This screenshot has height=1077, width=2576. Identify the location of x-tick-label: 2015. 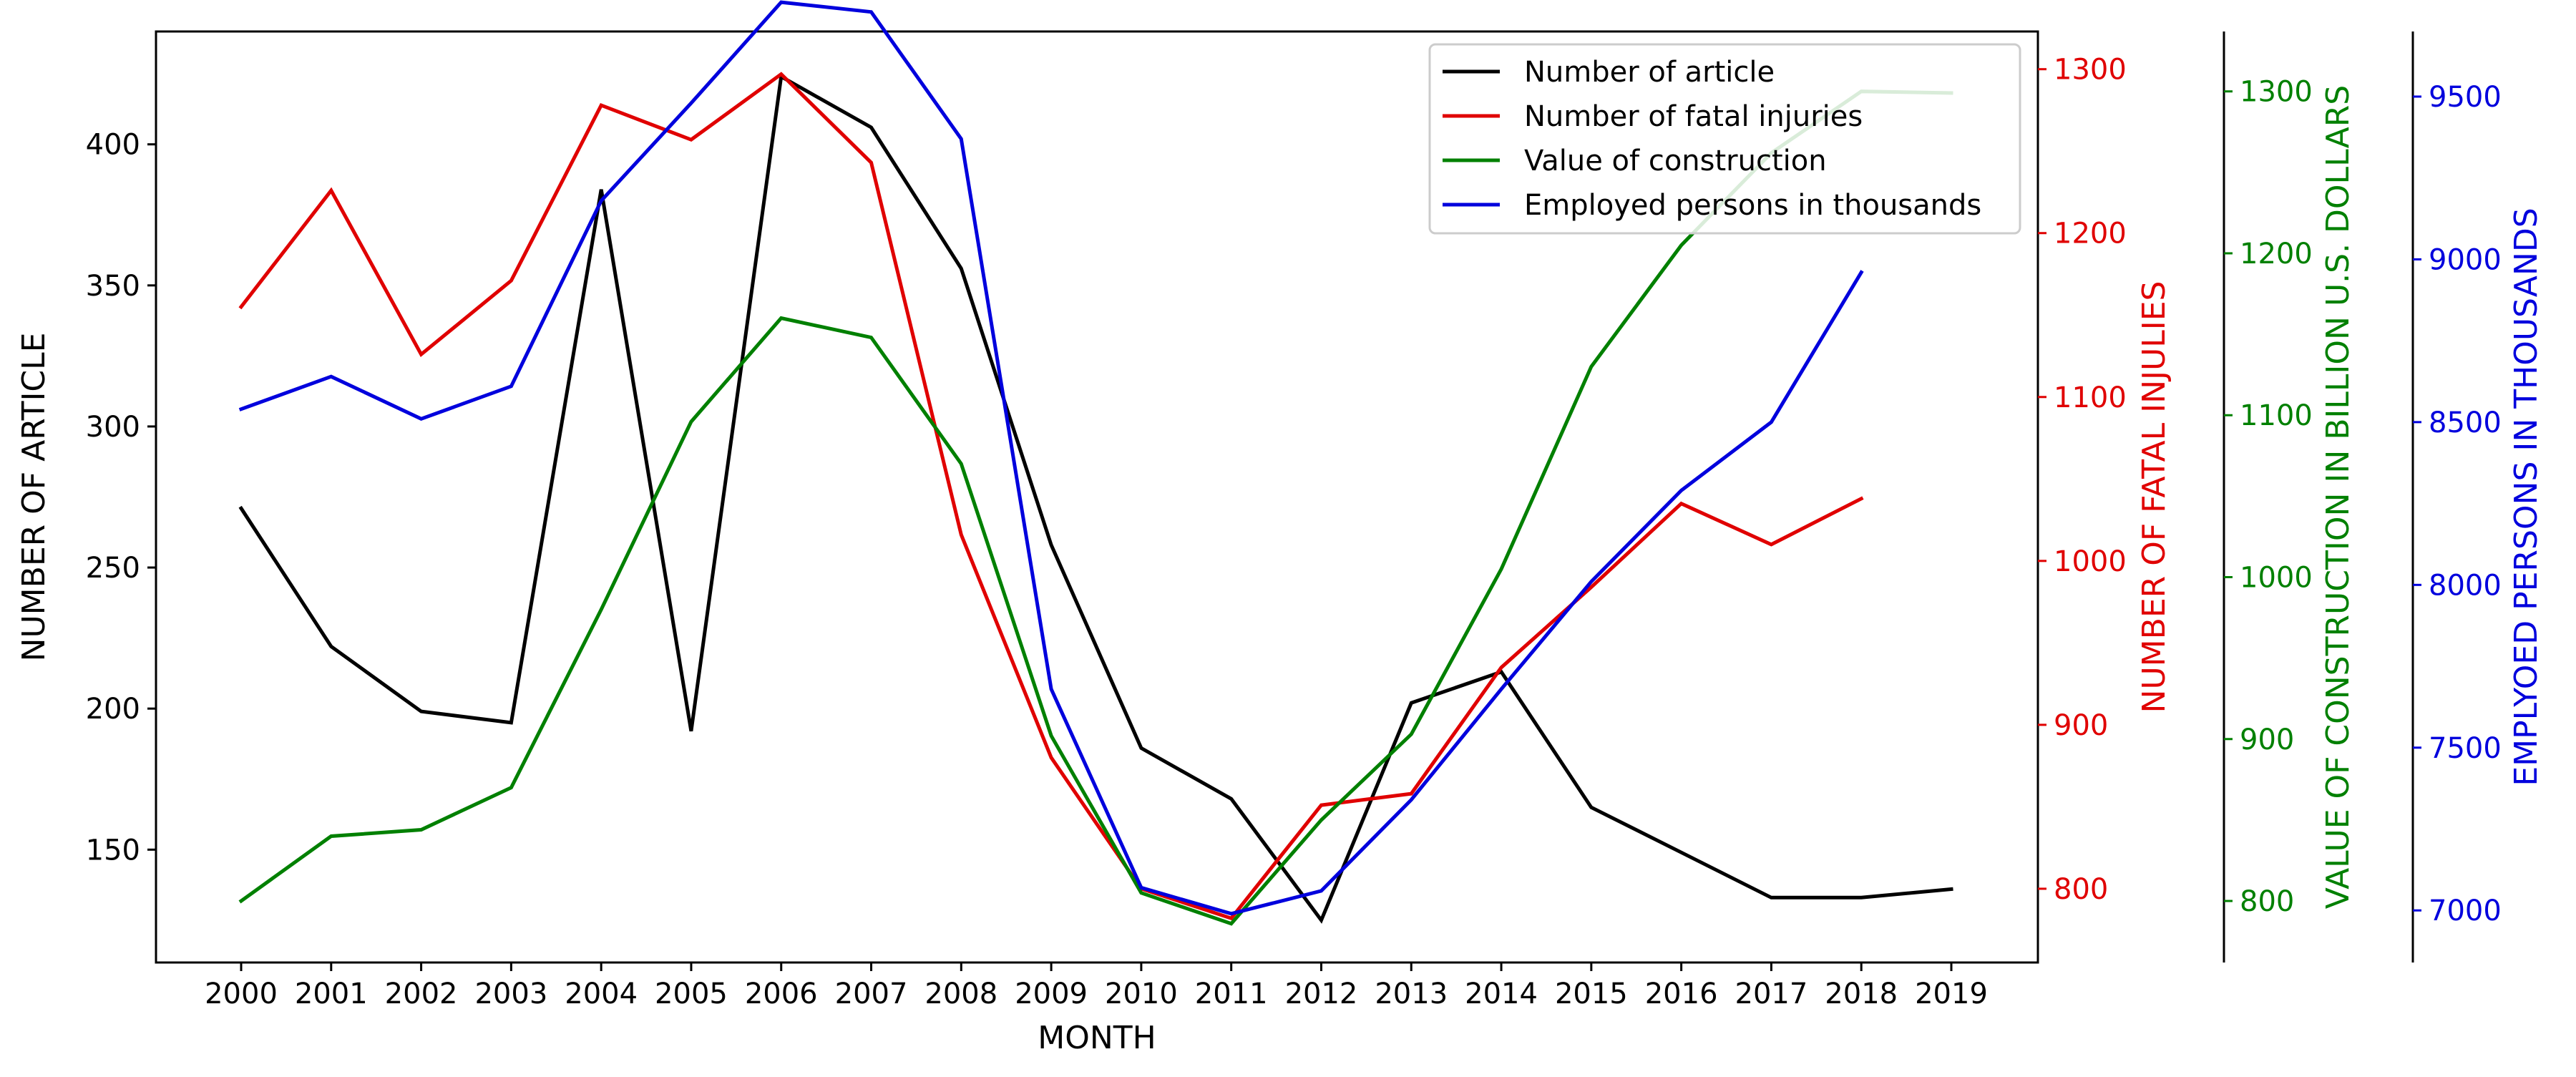
(1591, 994).